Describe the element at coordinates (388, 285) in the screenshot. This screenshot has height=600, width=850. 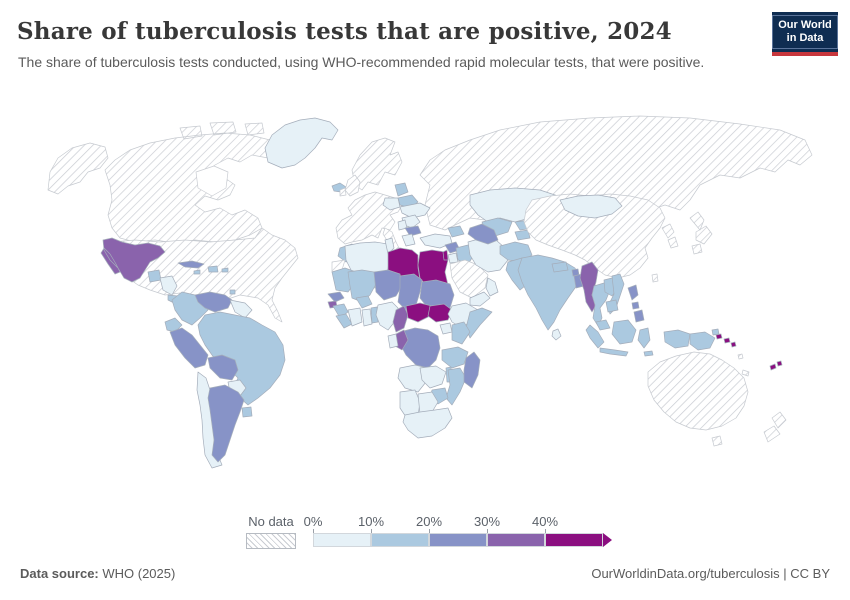
I see `country-niger` at that location.